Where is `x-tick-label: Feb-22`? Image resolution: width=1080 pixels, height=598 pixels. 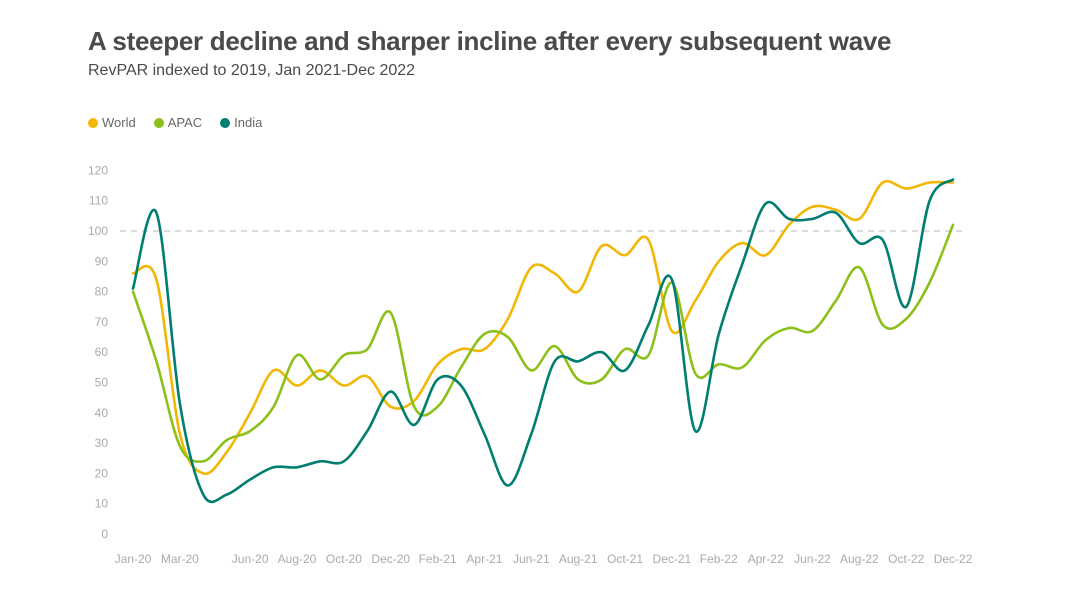 x-tick-label: Feb-22 is located at coordinates (719, 559).